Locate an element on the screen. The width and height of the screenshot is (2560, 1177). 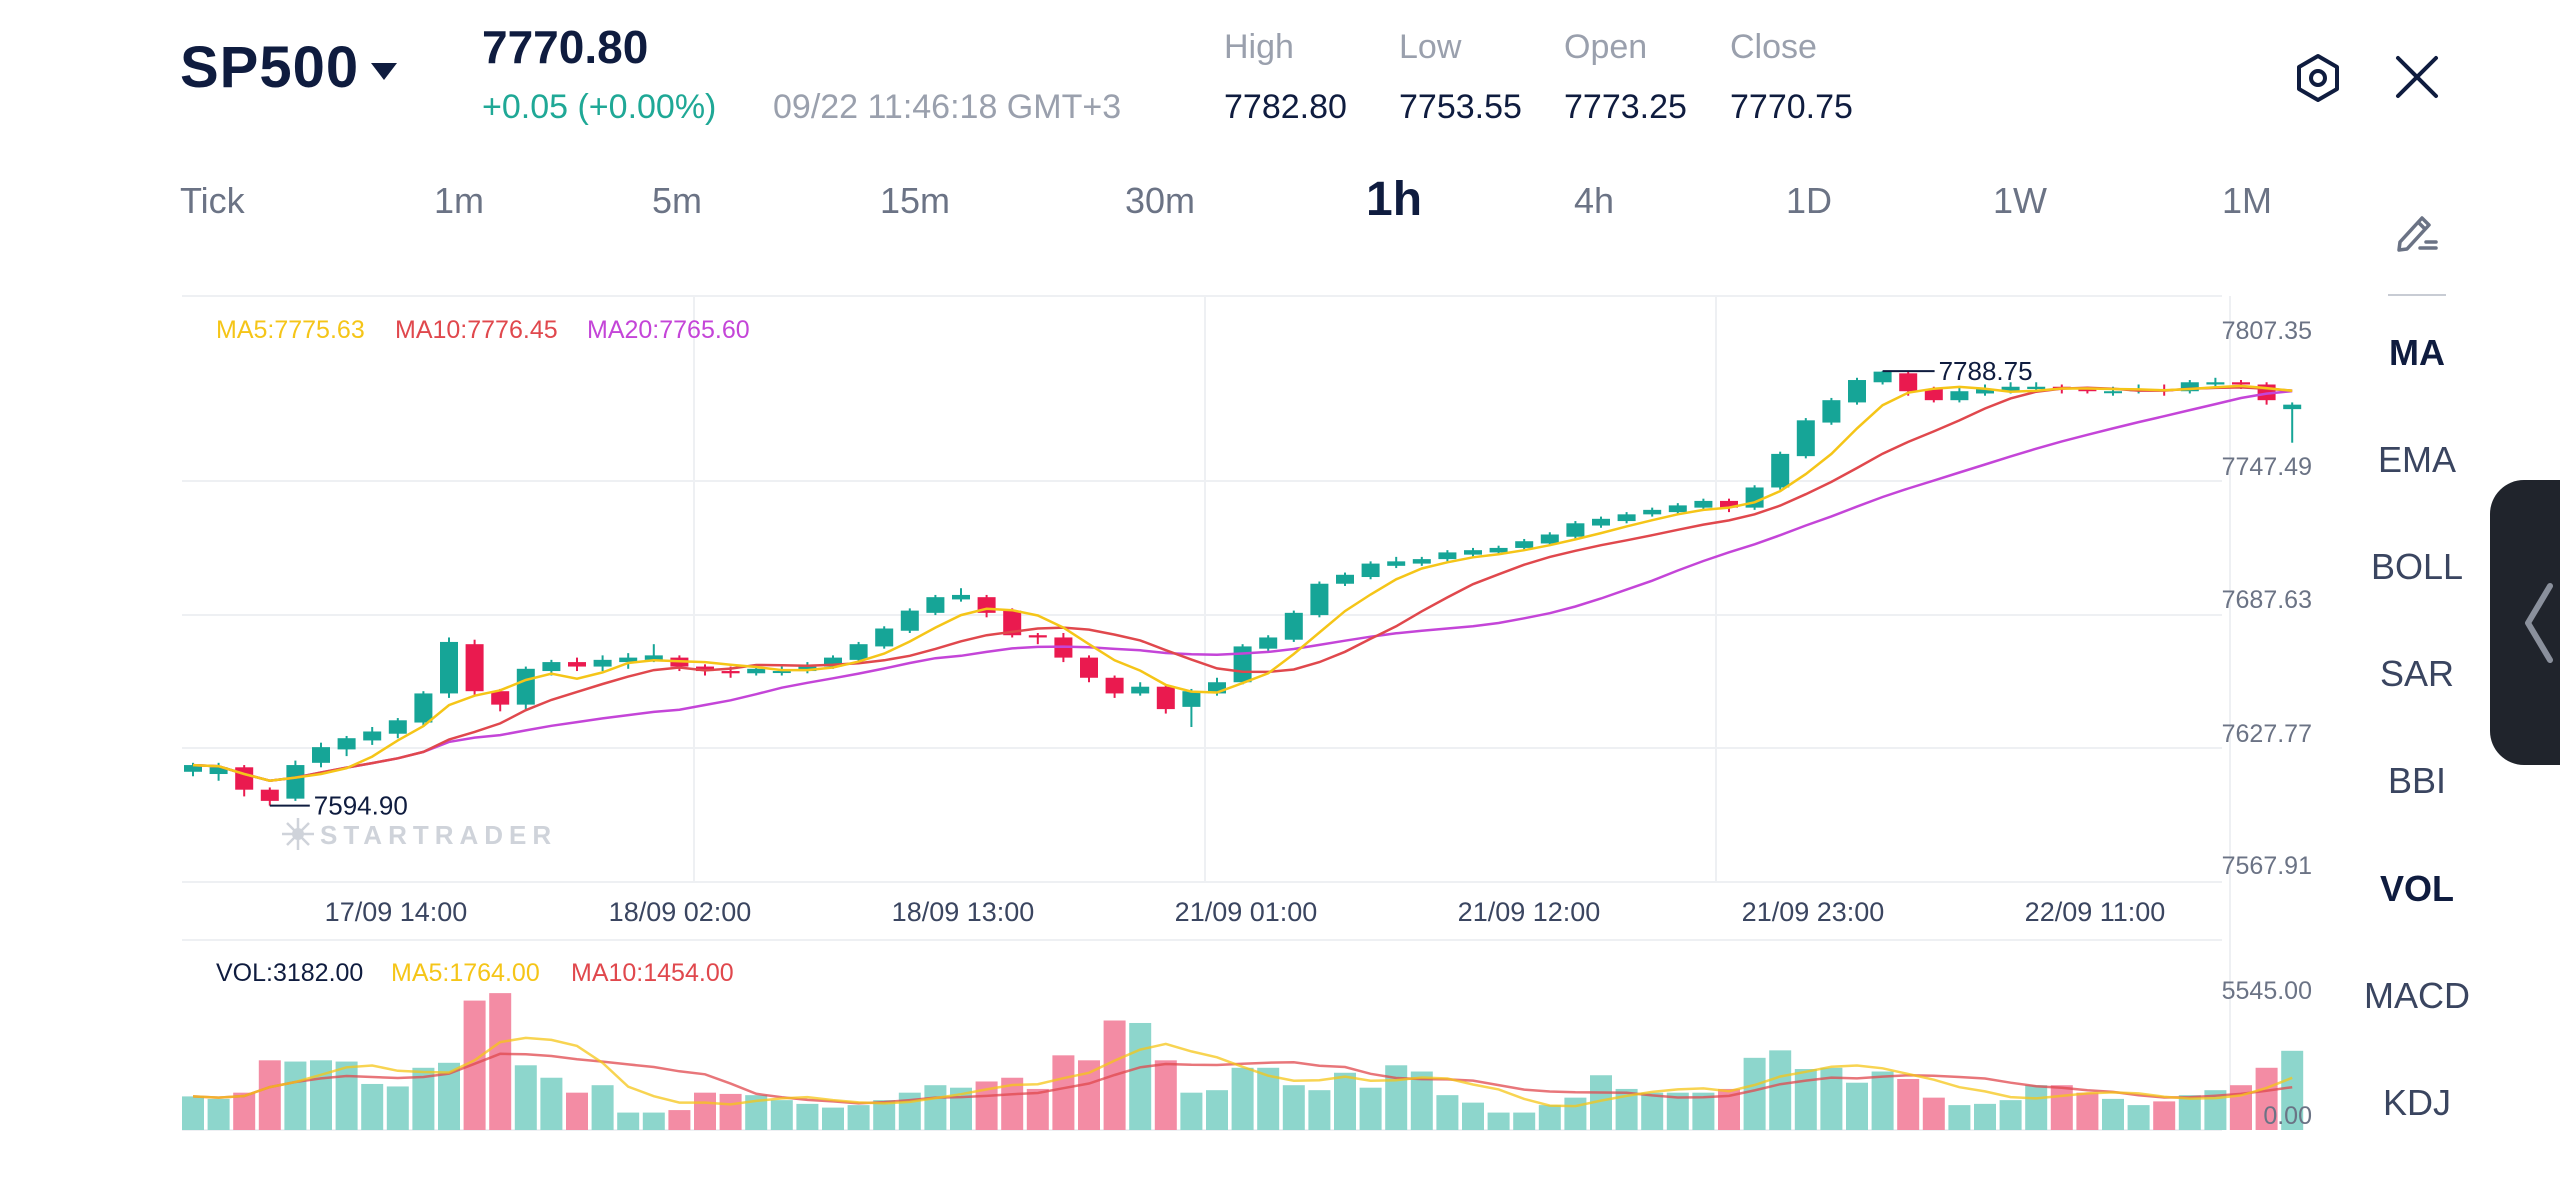
tab-1m-month: 1M is located at coordinates (2247, 200).